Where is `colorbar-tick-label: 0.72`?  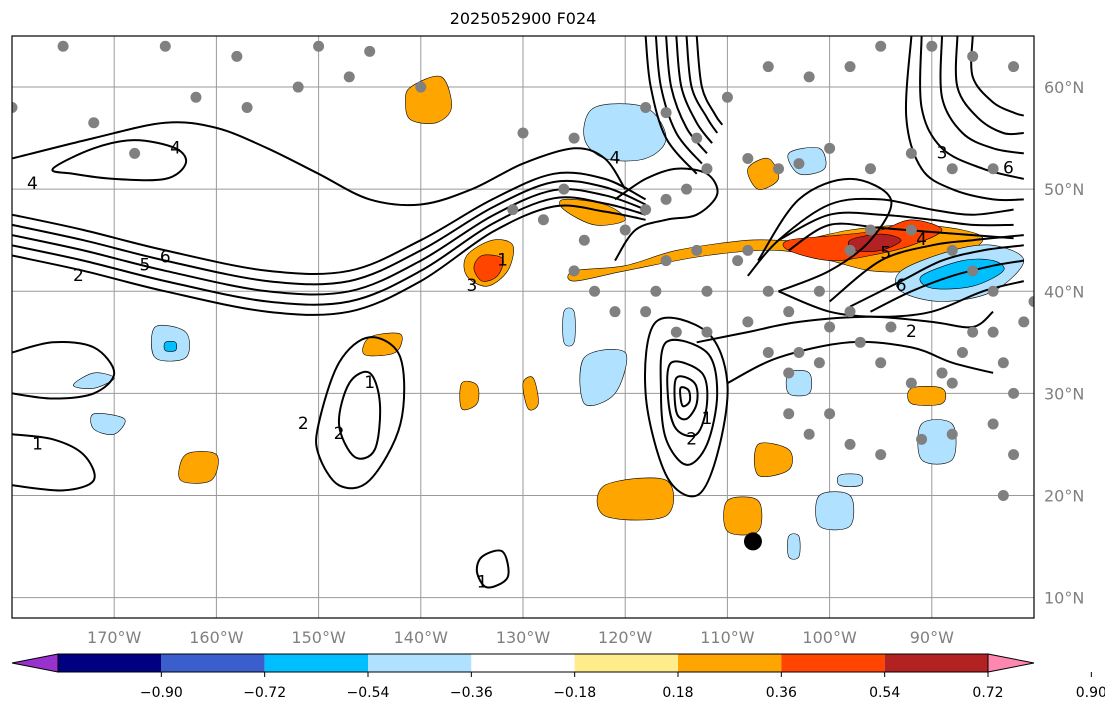 colorbar-tick-label: 0.72 is located at coordinates (987, 693).